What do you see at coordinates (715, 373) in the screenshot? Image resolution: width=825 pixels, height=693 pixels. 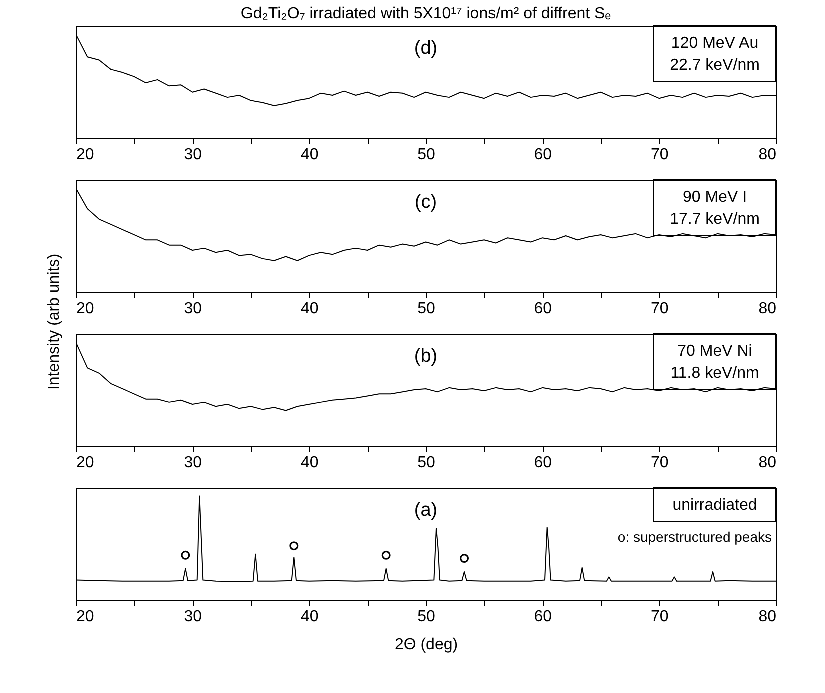 I see `annotation: 11.8 keV/nm` at bounding box center [715, 373].